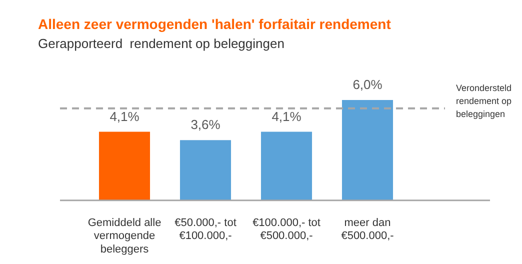 The height and width of the screenshot is (264, 522). Describe the element at coordinates (125, 236) in the screenshot. I see `x-tick-label: Gemiddeld alle vermogende beleggers` at that location.